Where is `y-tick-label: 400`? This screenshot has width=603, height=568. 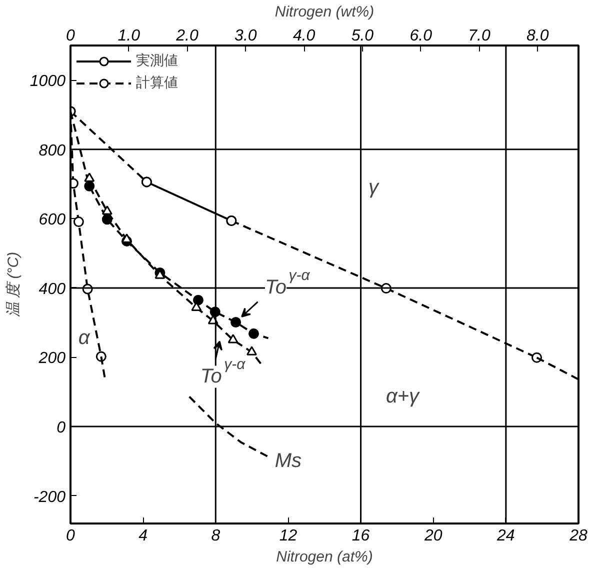 y-tick-label: 400 is located at coordinates (52, 289).